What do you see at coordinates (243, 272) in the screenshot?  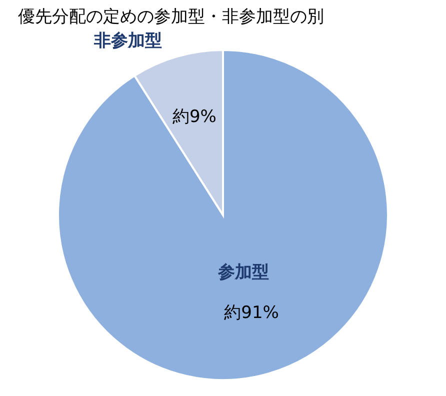 I see `slice-label: 参加型` at bounding box center [243, 272].